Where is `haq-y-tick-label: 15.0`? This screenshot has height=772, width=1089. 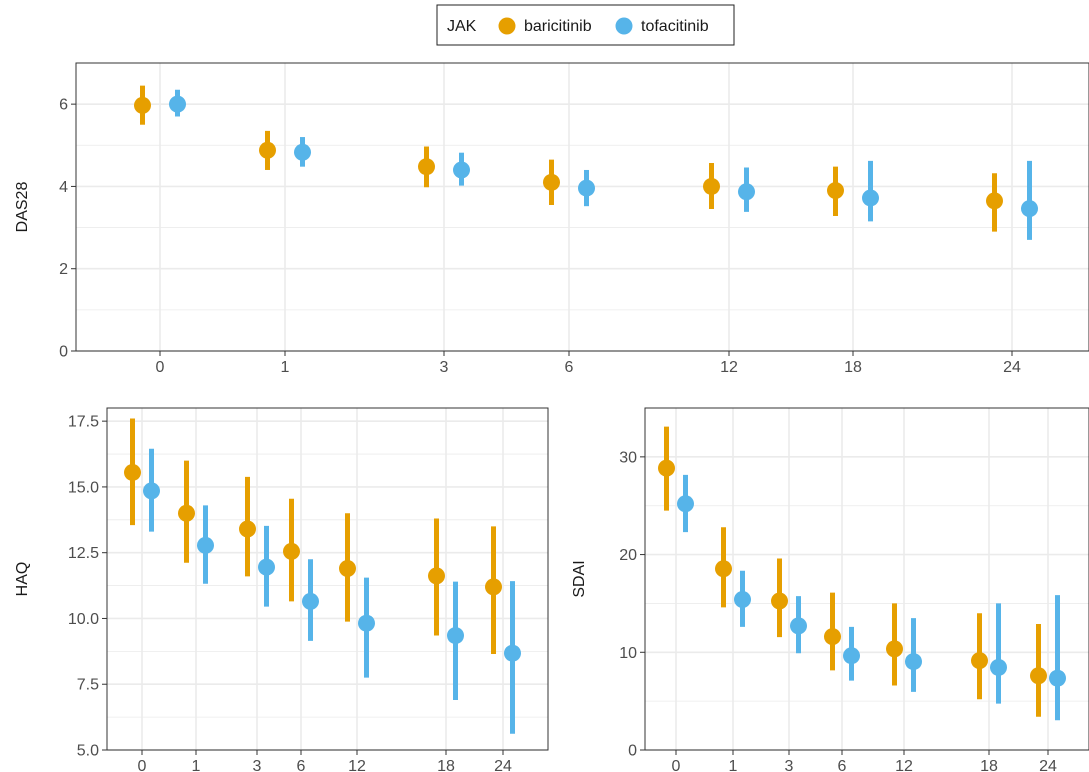 haq-y-tick-label: 15.0 is located at coordinates (83, 487).